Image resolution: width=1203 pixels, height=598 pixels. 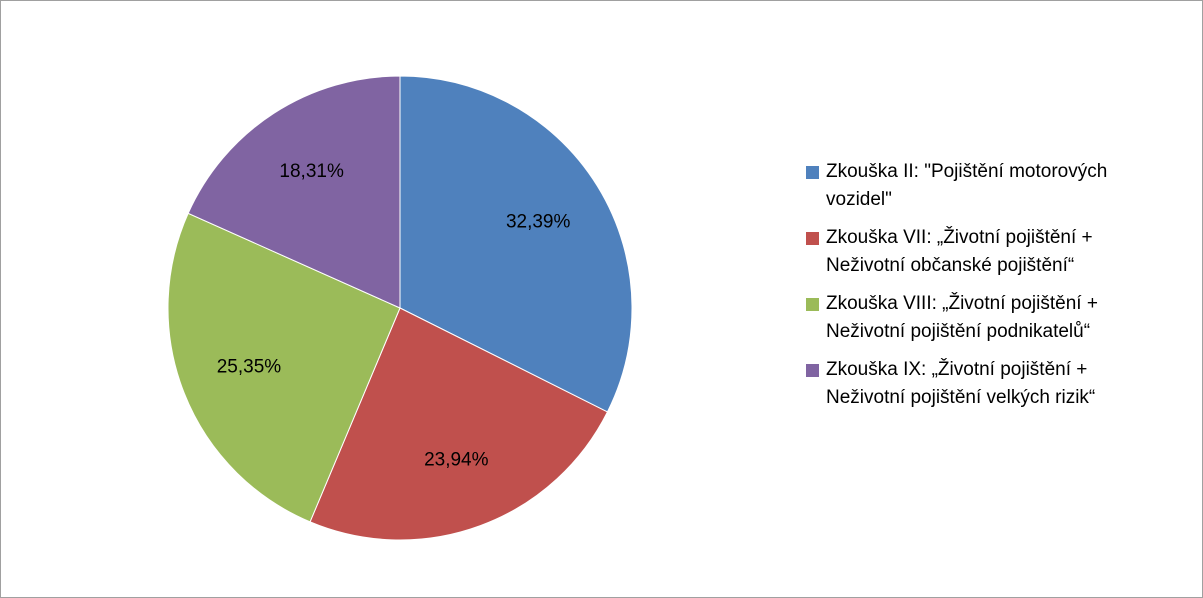 What do you see at coordinates (456, 459) in the screenshot?
I see `data-label: 23,94%` at bounding box center [456, 459].